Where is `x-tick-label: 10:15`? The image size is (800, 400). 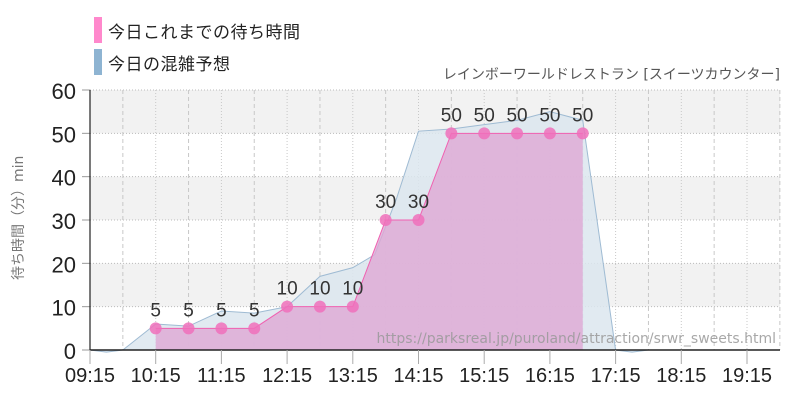
x-tick-label: 10:15 is located at coordinates (156, 376).